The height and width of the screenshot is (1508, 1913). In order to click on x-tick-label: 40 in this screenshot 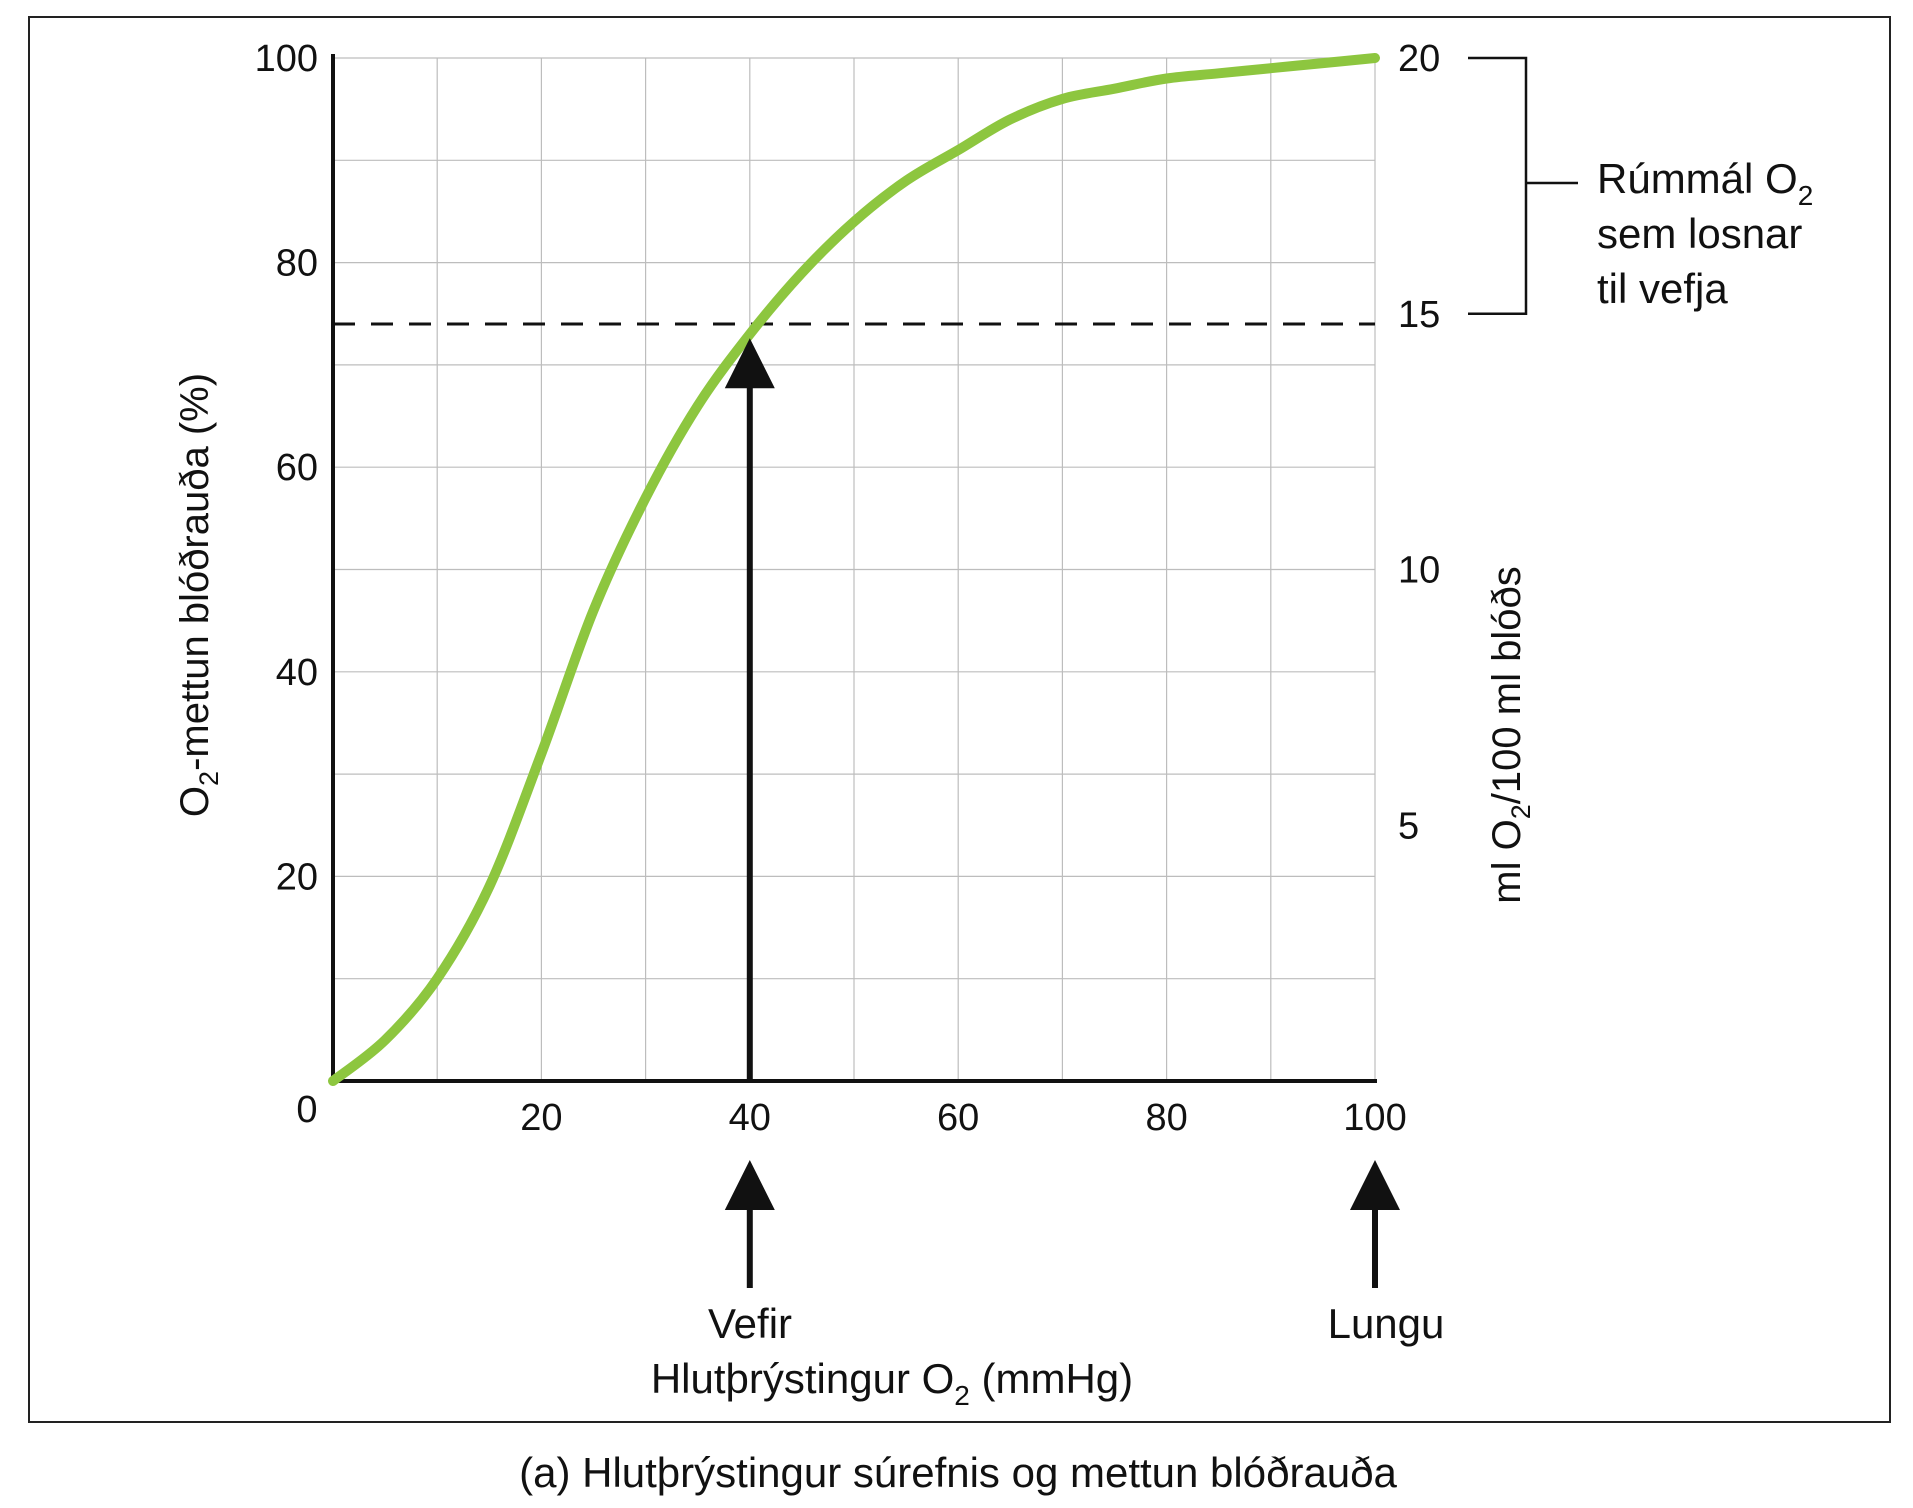, I will do `click(750, 1118)`.